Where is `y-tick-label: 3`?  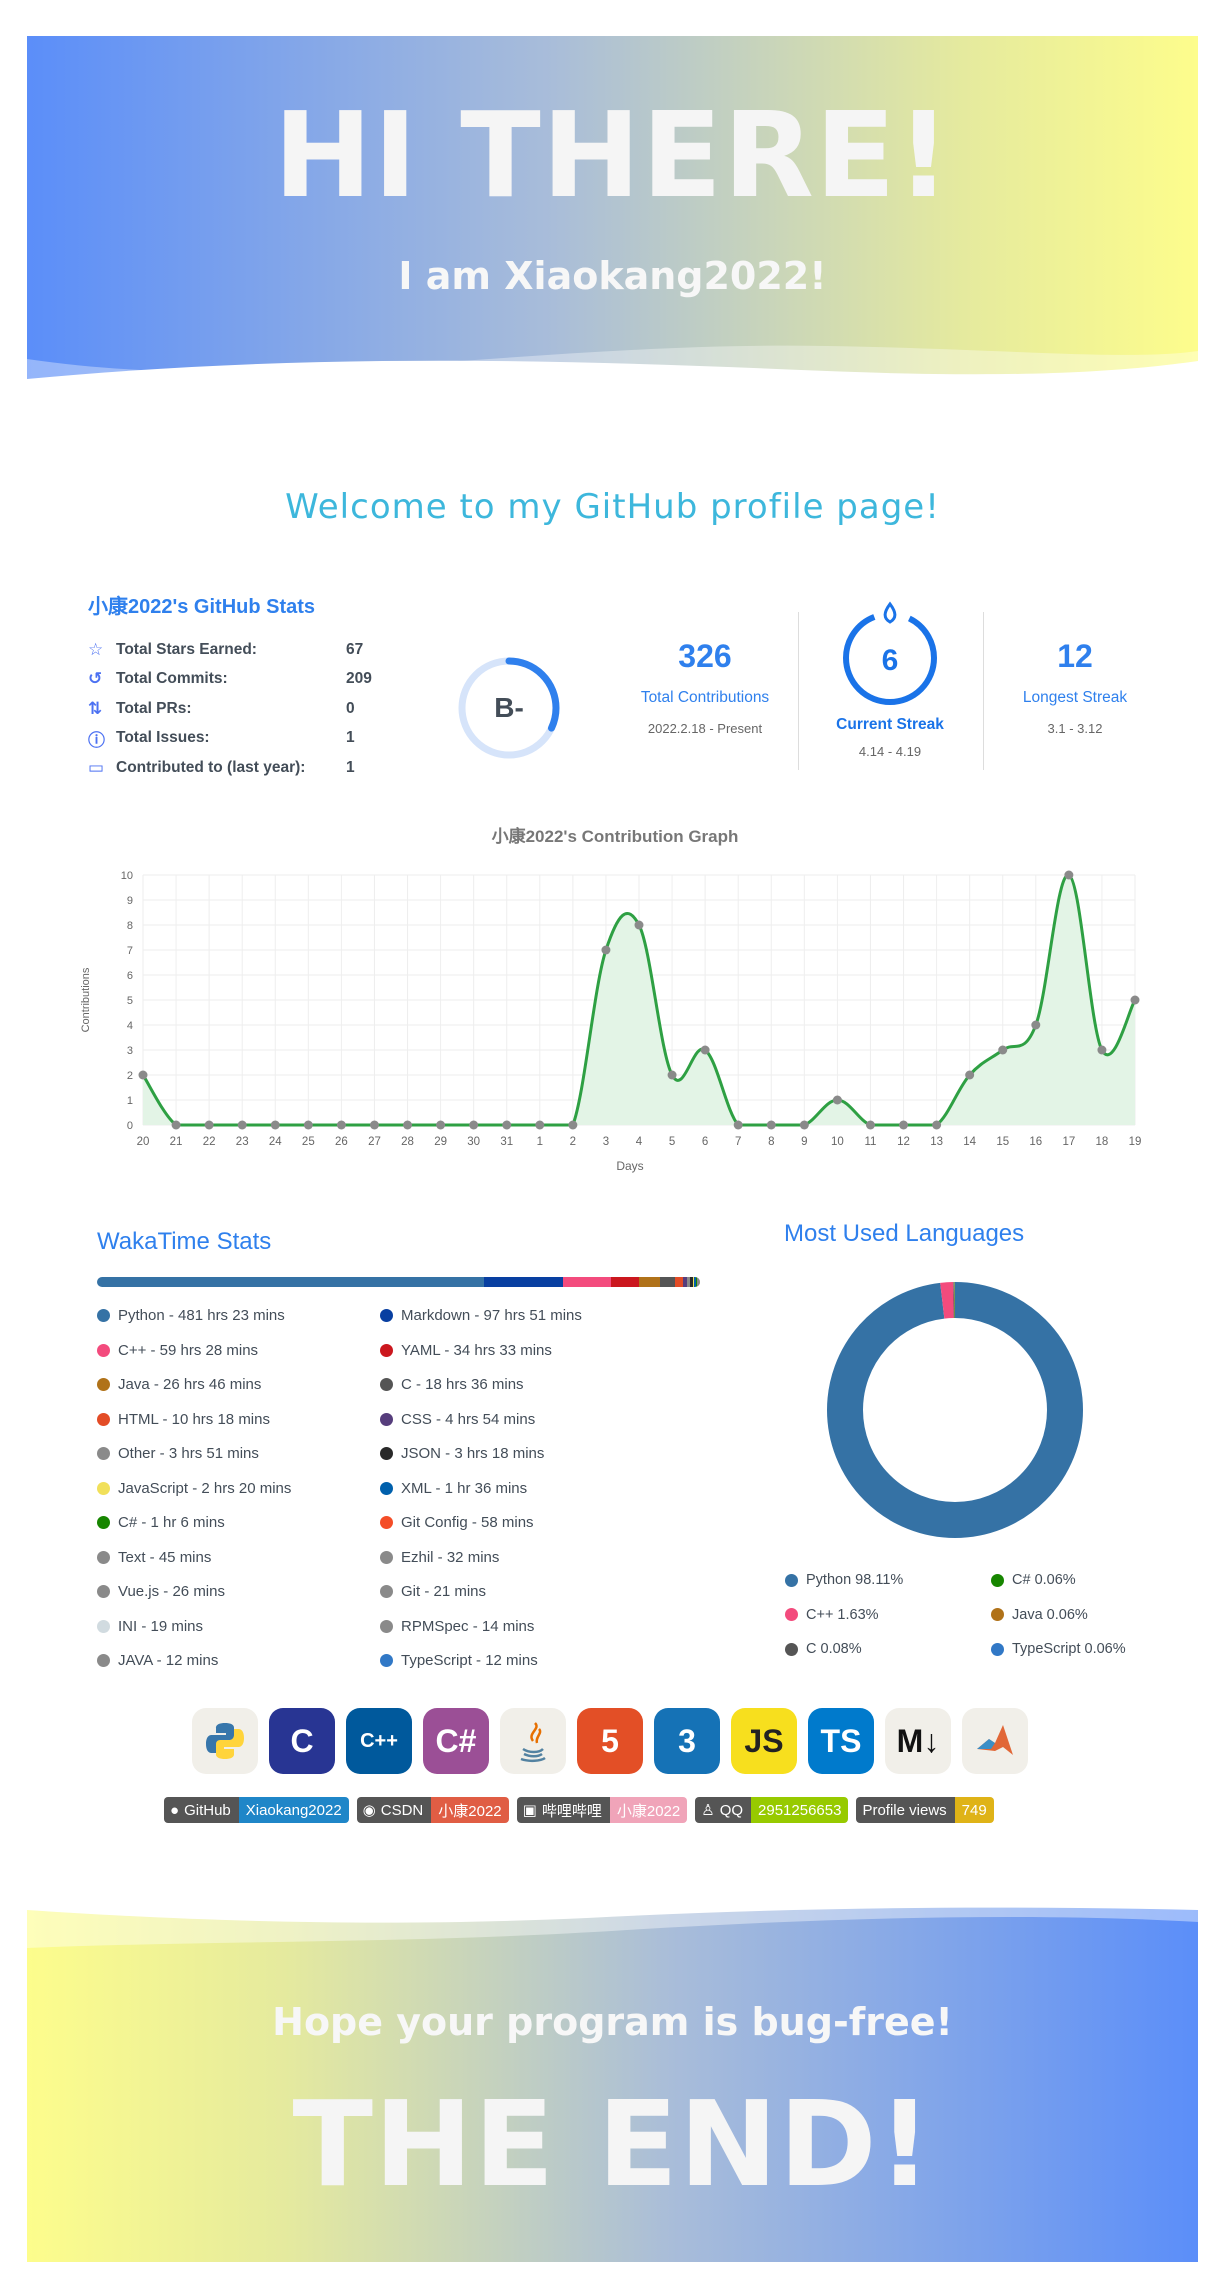
y-tick-label: 3 is located at coordinates (130, 1051).